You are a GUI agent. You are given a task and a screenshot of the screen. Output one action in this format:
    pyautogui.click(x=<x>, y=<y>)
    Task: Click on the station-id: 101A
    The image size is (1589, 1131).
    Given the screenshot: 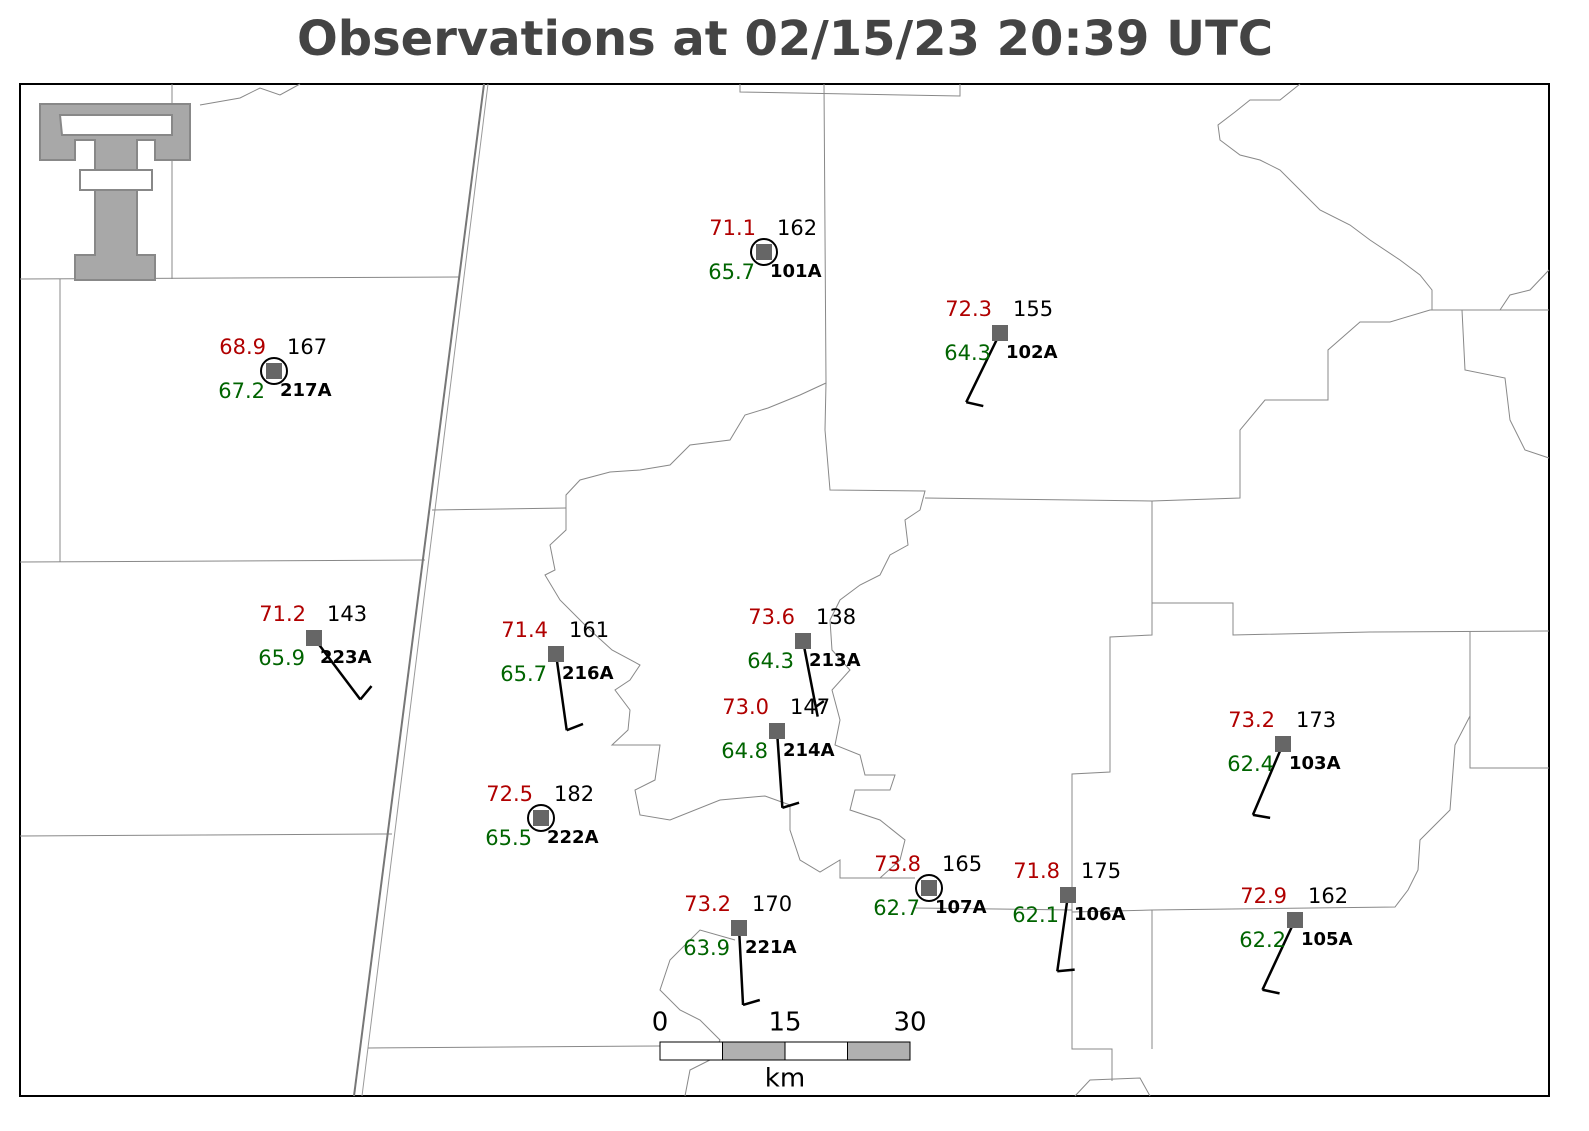 What is the action you would take?
    pyautogui.click(x=796, y=271)
    